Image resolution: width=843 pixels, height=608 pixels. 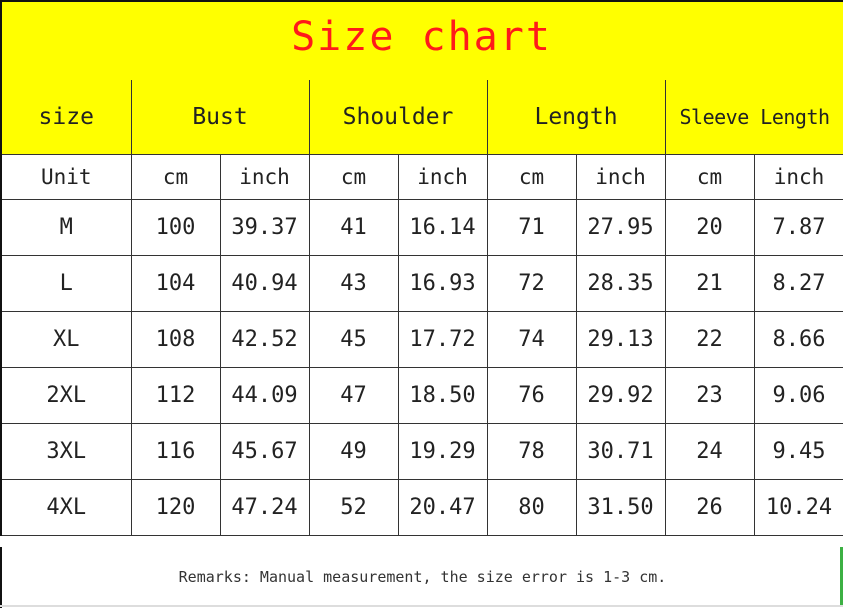 What do you see at coordinates (442, 451) in the screenshot?
I see `measurement-cell: 19.29` at bounding box center [442, 451].